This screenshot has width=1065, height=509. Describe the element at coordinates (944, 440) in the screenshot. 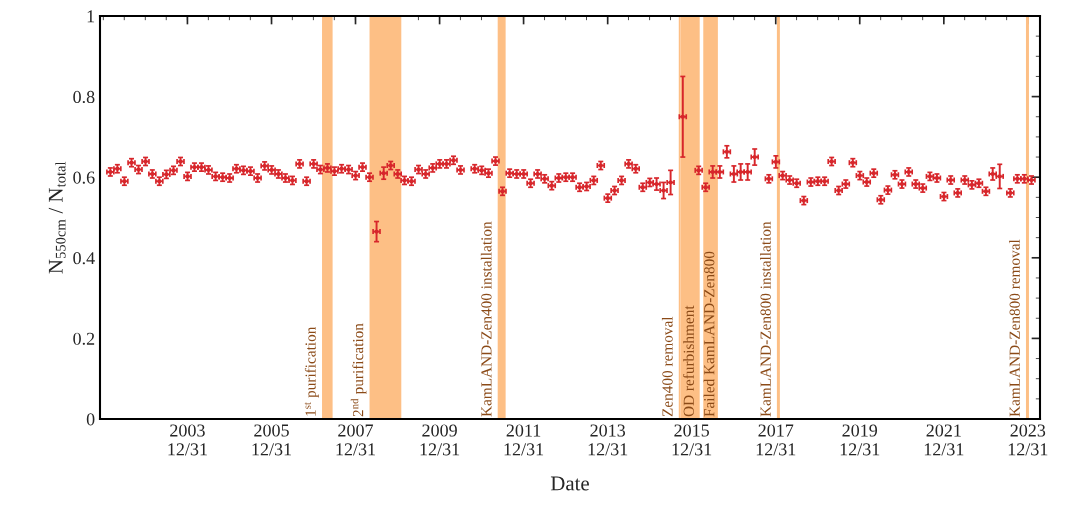

I see `x-tick-label: 2021 12/31` at that location.